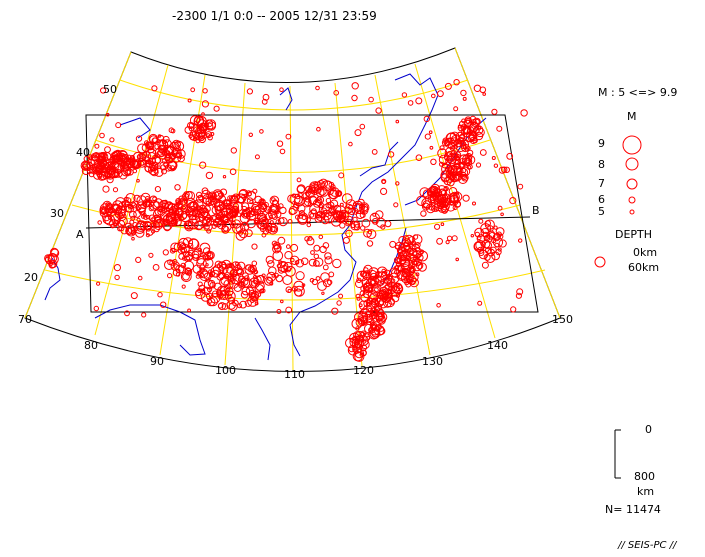  Describe the element at coordinates (91, 345) in the screenshot. I see `lon-label-80: 80` at that location.